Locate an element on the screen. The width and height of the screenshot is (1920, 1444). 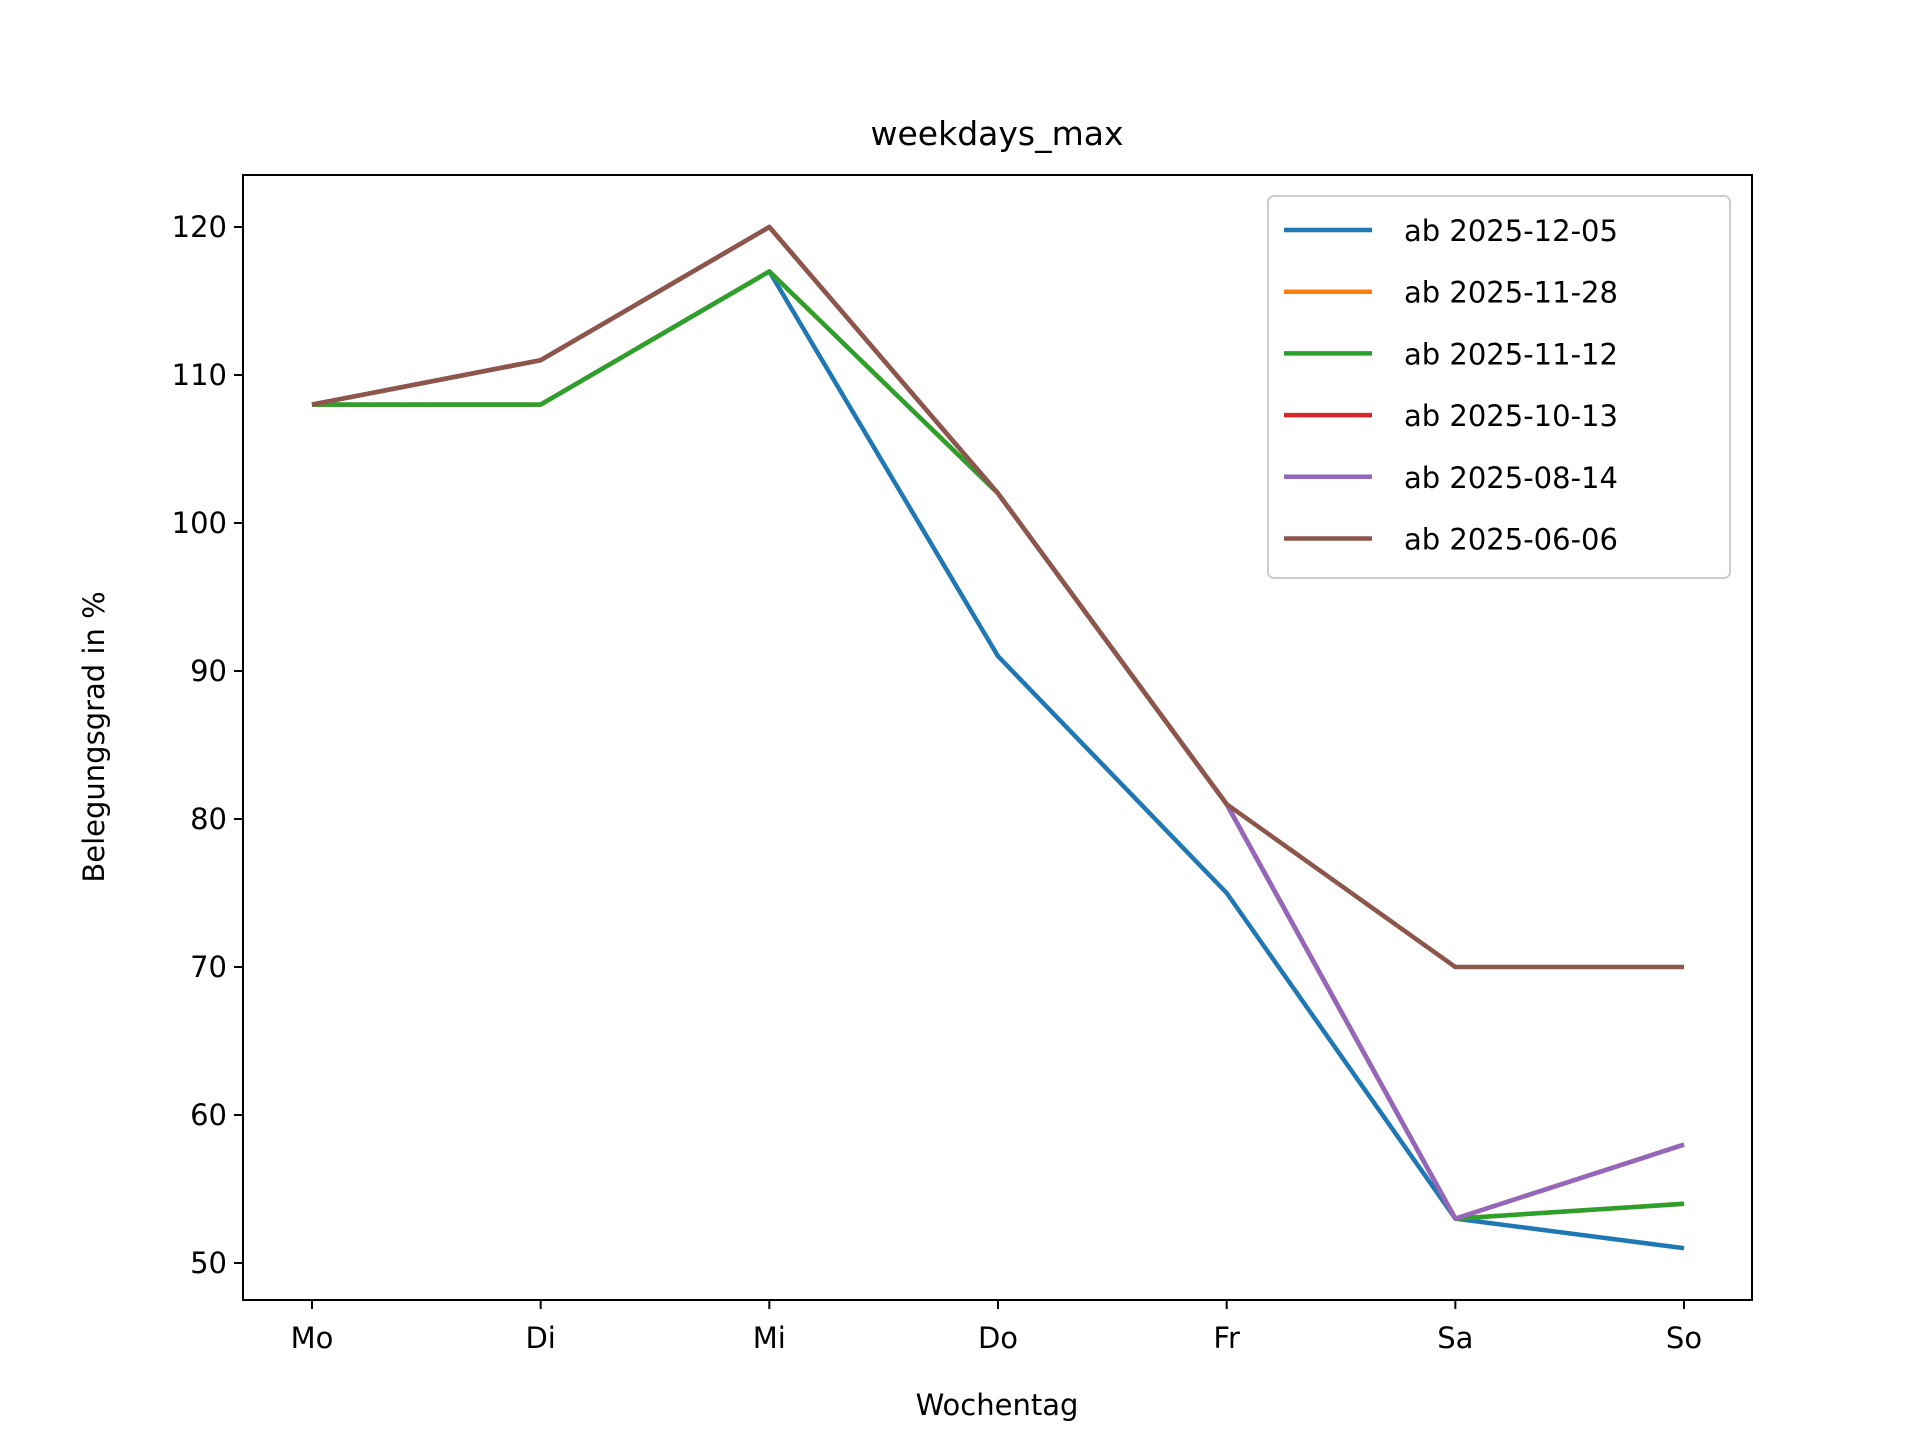
y-tick-label: 90 is located at coordinates (208, 671).